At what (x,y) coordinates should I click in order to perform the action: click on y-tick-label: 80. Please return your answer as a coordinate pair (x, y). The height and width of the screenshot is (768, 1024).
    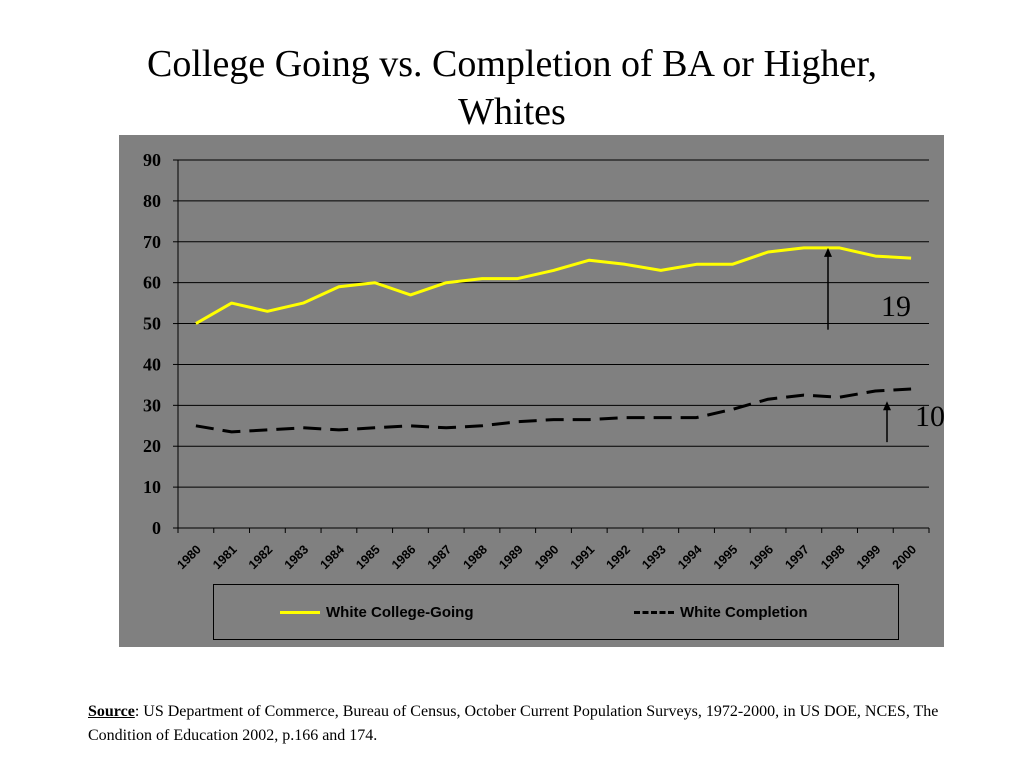
    Looking at the image, I should click on (152, 201).